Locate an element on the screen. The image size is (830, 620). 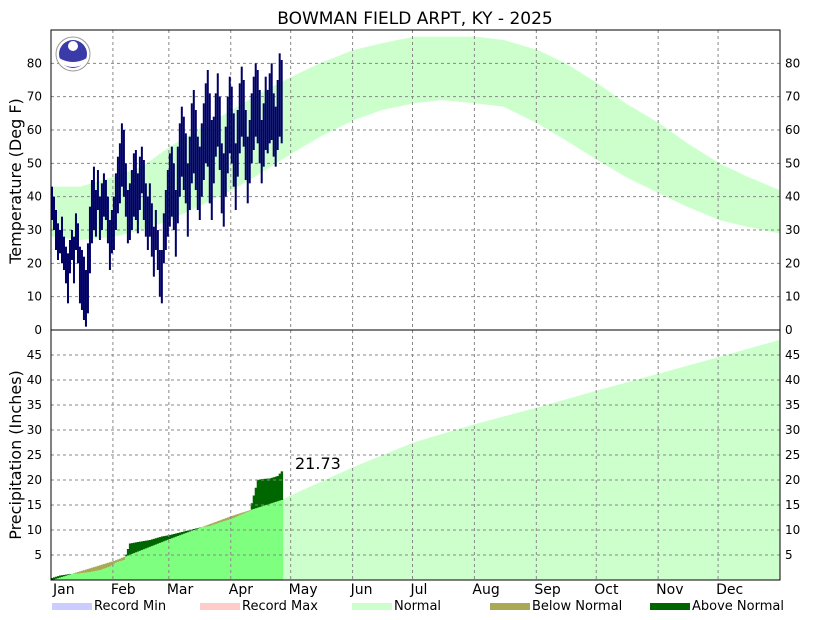
precipitation-tick-label-left: 20 is located at coordinates (34, 480).